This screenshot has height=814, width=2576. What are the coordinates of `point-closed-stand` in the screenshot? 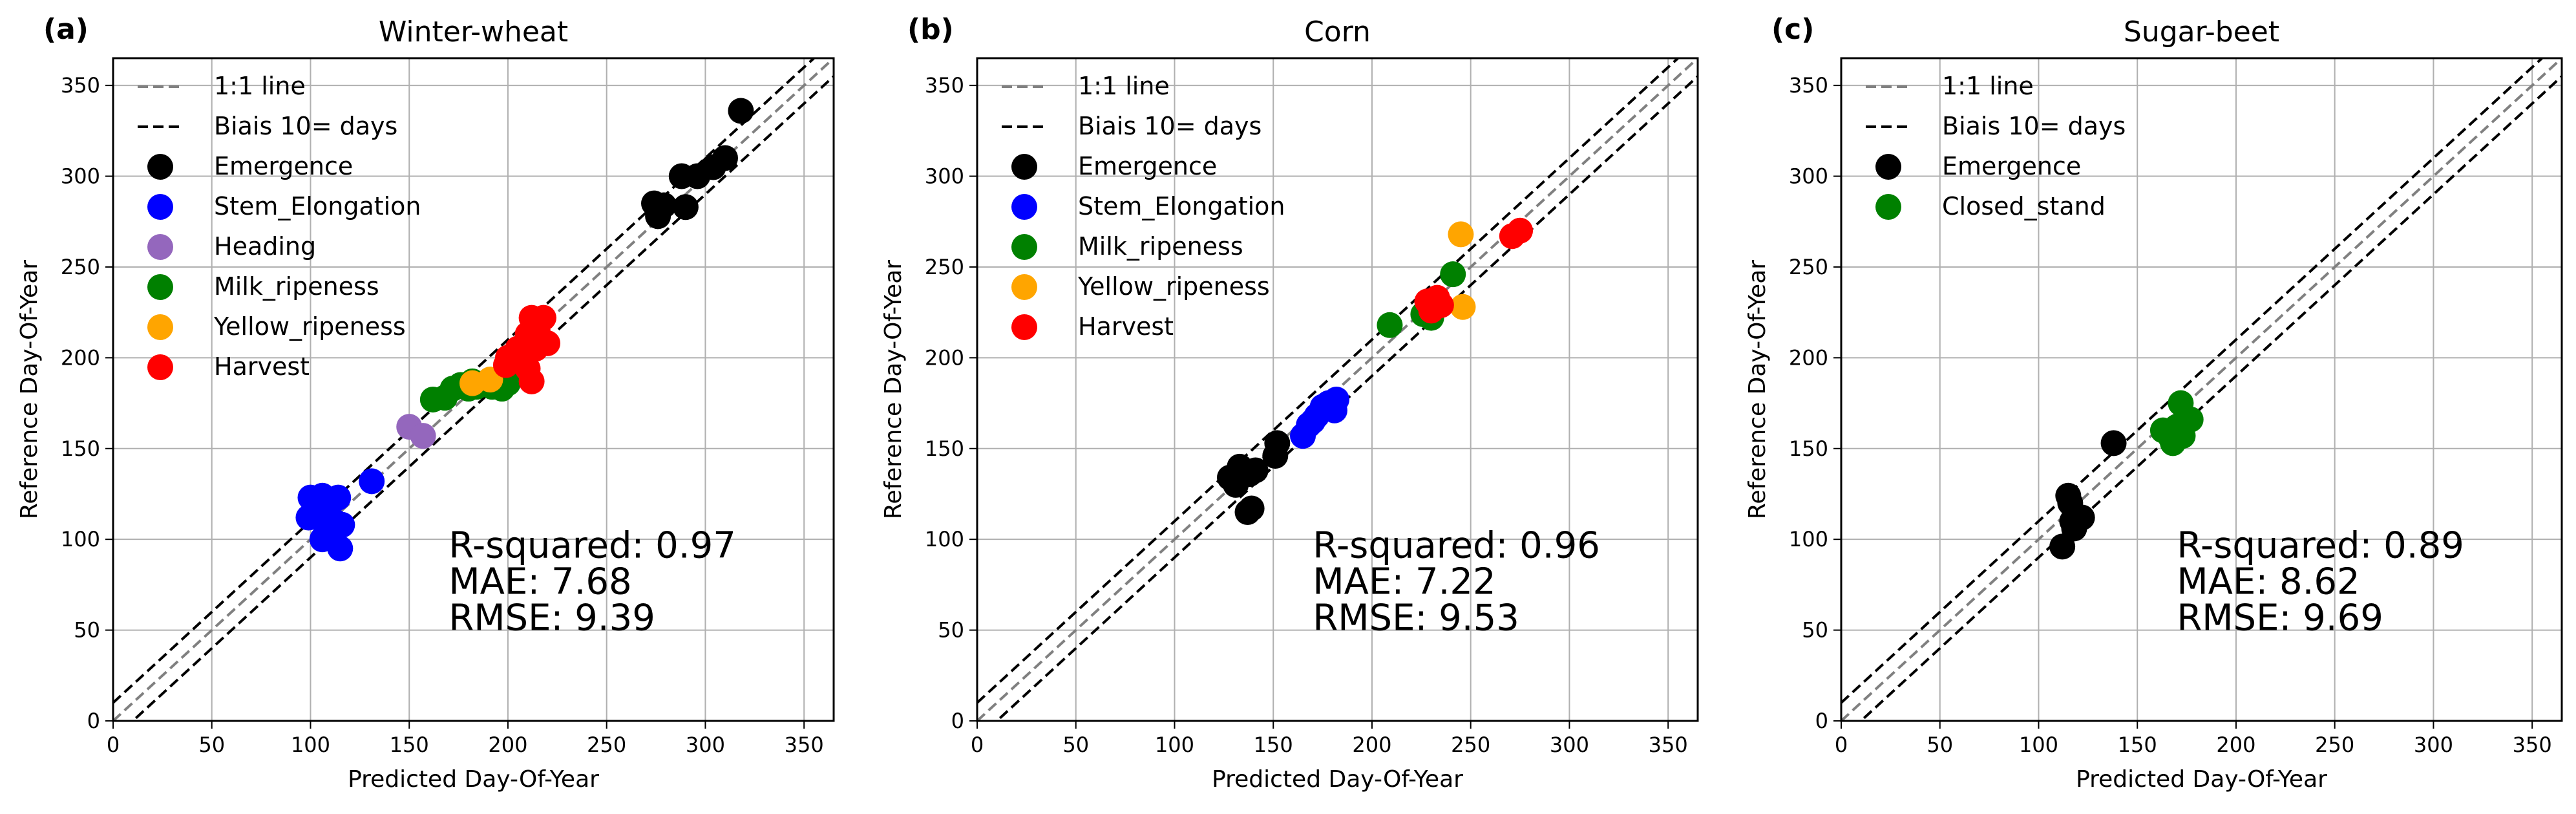 It's located at (2173, 443).